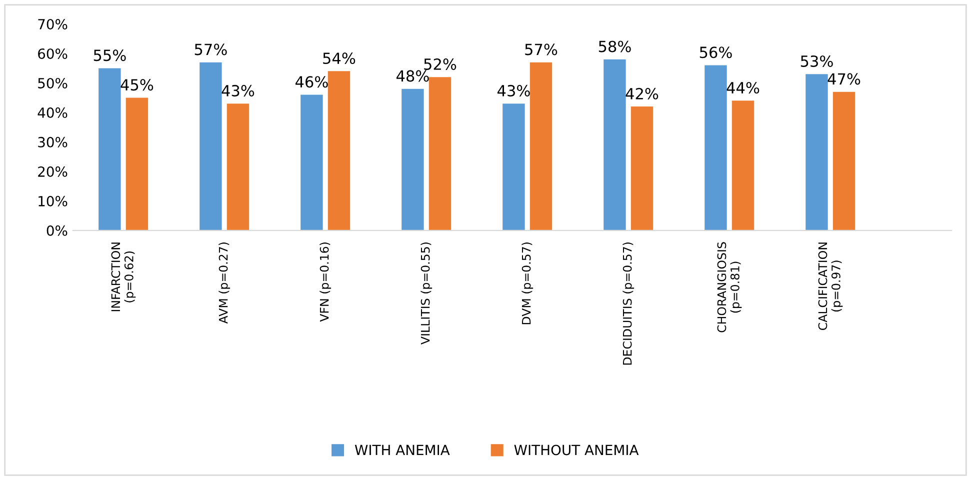 This screenshot has height=480, width=971. Describe the element at coordinates (576, 450) in the screenshot. I see `legend-label: WITHOUT ANEMIA` at that location.